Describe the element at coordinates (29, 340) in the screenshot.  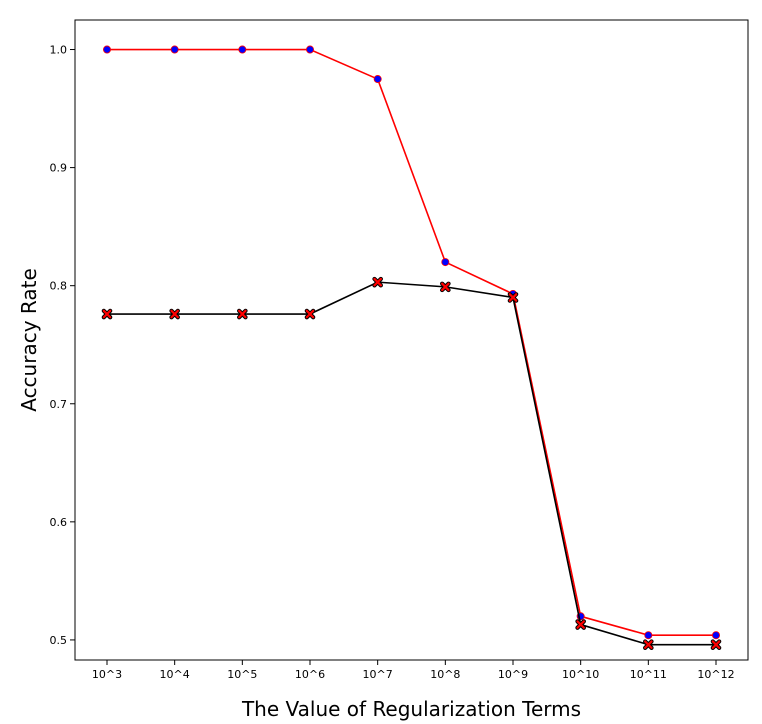
I see `y-axis-label: Accuracy Rate` at that location.